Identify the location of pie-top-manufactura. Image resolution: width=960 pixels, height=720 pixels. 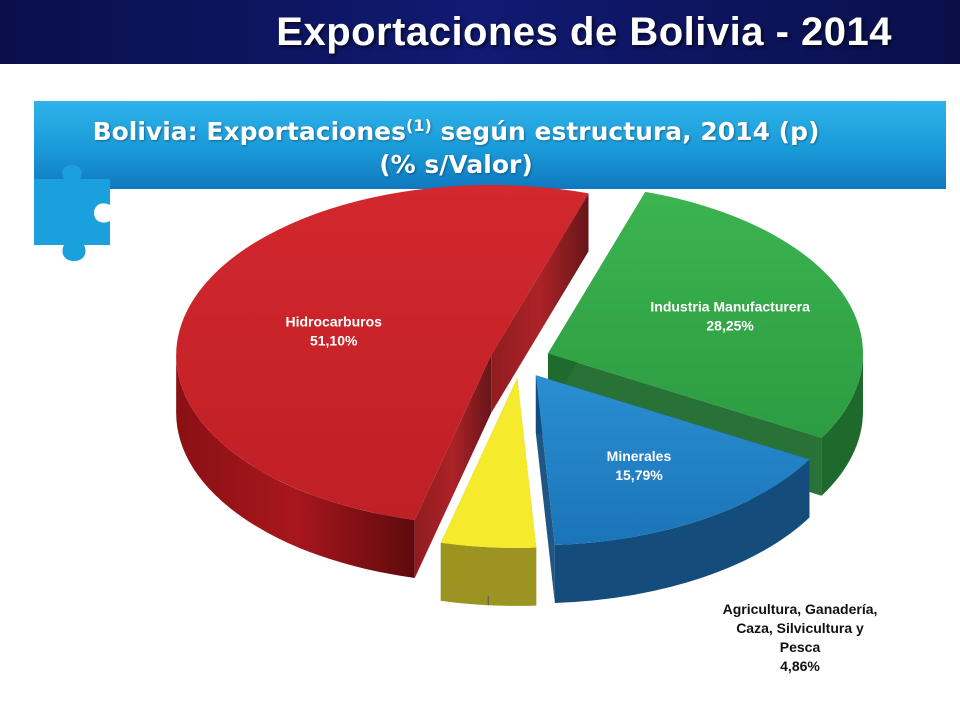
(705, 314).